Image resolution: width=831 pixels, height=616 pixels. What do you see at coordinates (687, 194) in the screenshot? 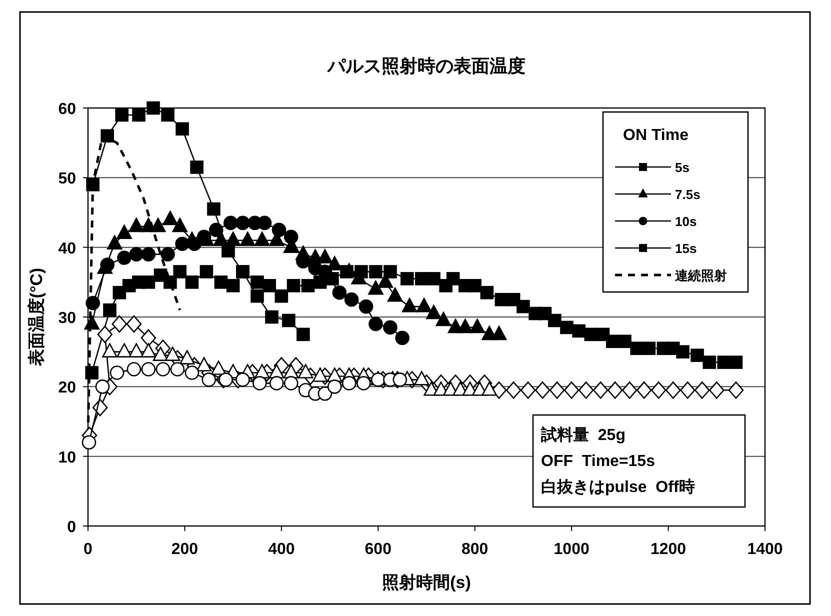
I see `legend-label: 7.5s` at bounding box center [687, 194].